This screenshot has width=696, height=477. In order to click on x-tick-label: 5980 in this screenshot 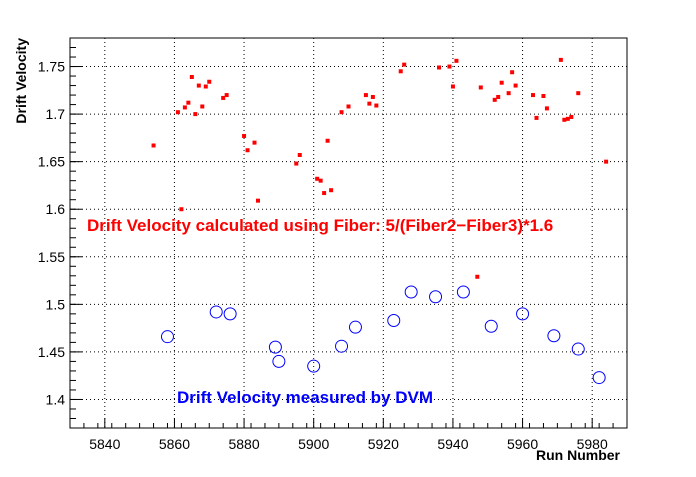, I will do `click(592, 444)`.